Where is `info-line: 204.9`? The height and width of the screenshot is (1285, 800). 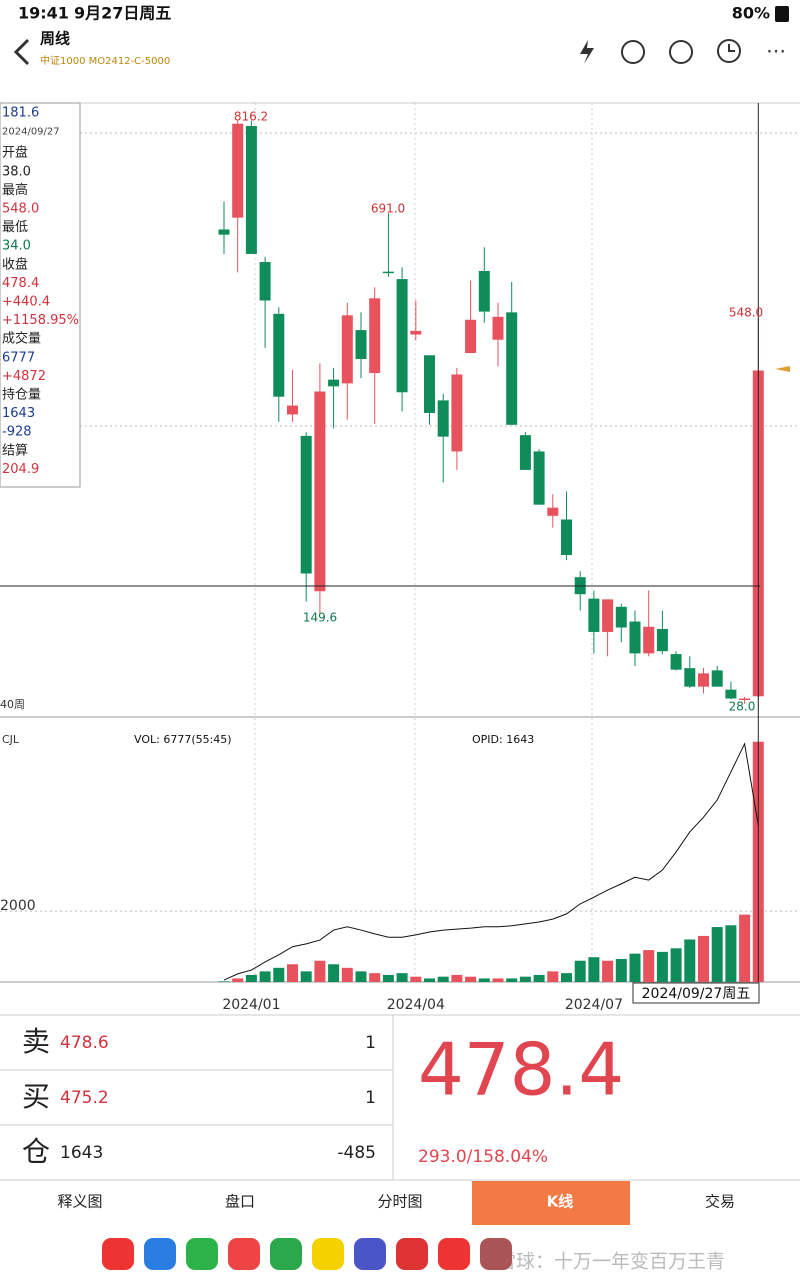 info-line: 204.9 is located at coordinates (20, 469).